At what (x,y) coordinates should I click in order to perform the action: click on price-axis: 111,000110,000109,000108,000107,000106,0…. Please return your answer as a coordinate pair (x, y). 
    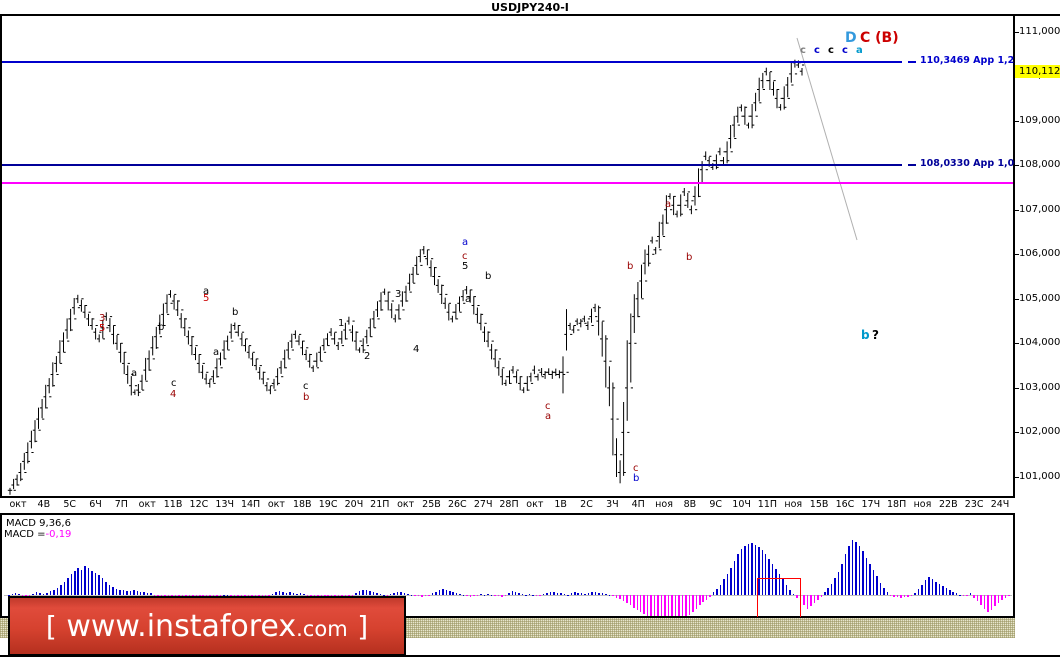
    Looking at the image, I should click on (1037, 256).